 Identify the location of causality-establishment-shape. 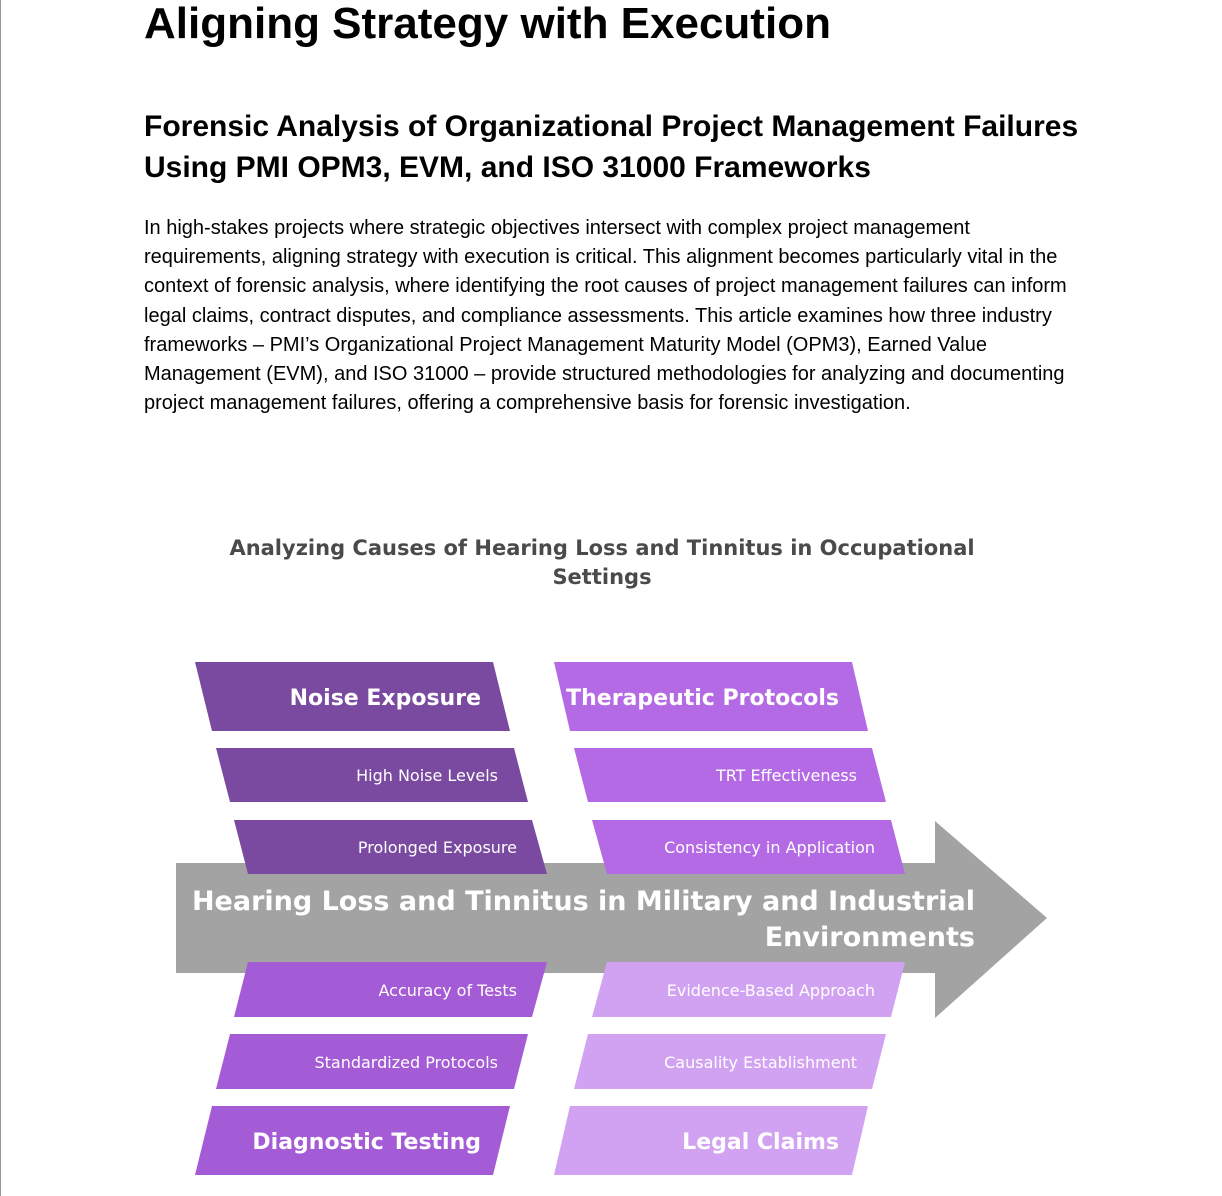
(730, 1061).